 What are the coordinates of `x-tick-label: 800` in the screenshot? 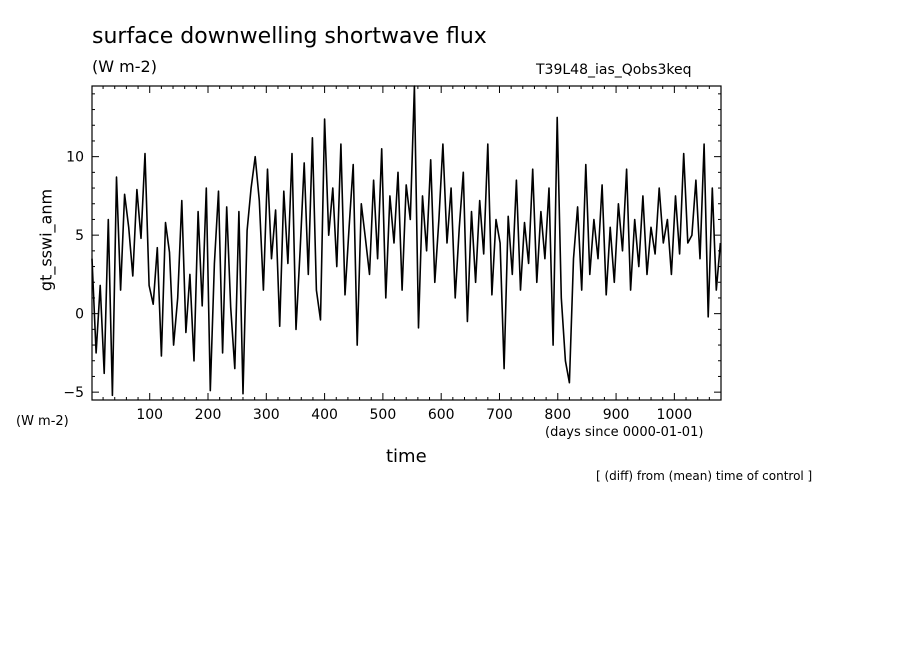 It's located at (557, 415).